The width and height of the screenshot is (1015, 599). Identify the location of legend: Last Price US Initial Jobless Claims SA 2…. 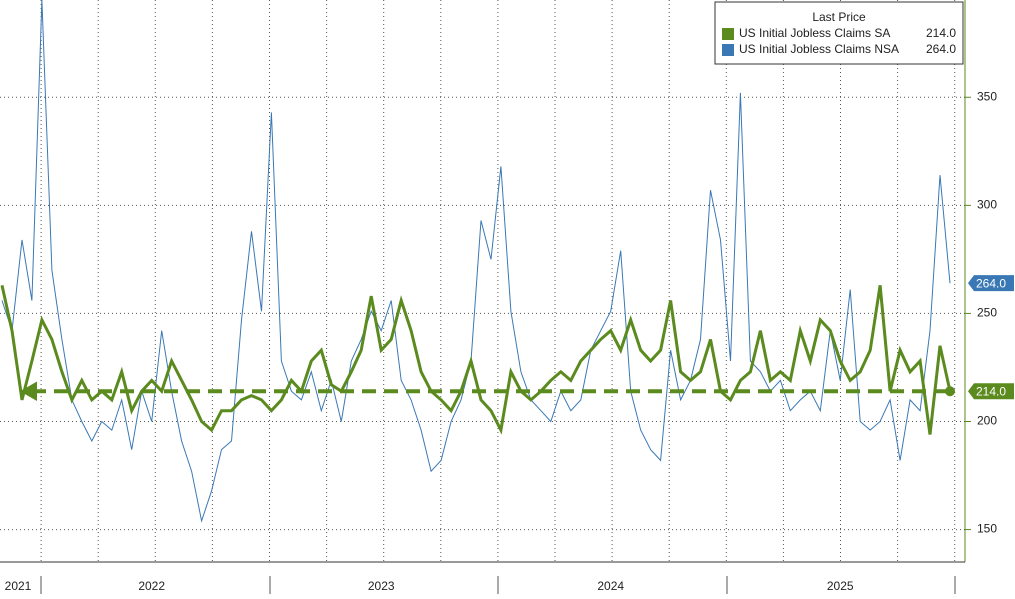
(839, 33).